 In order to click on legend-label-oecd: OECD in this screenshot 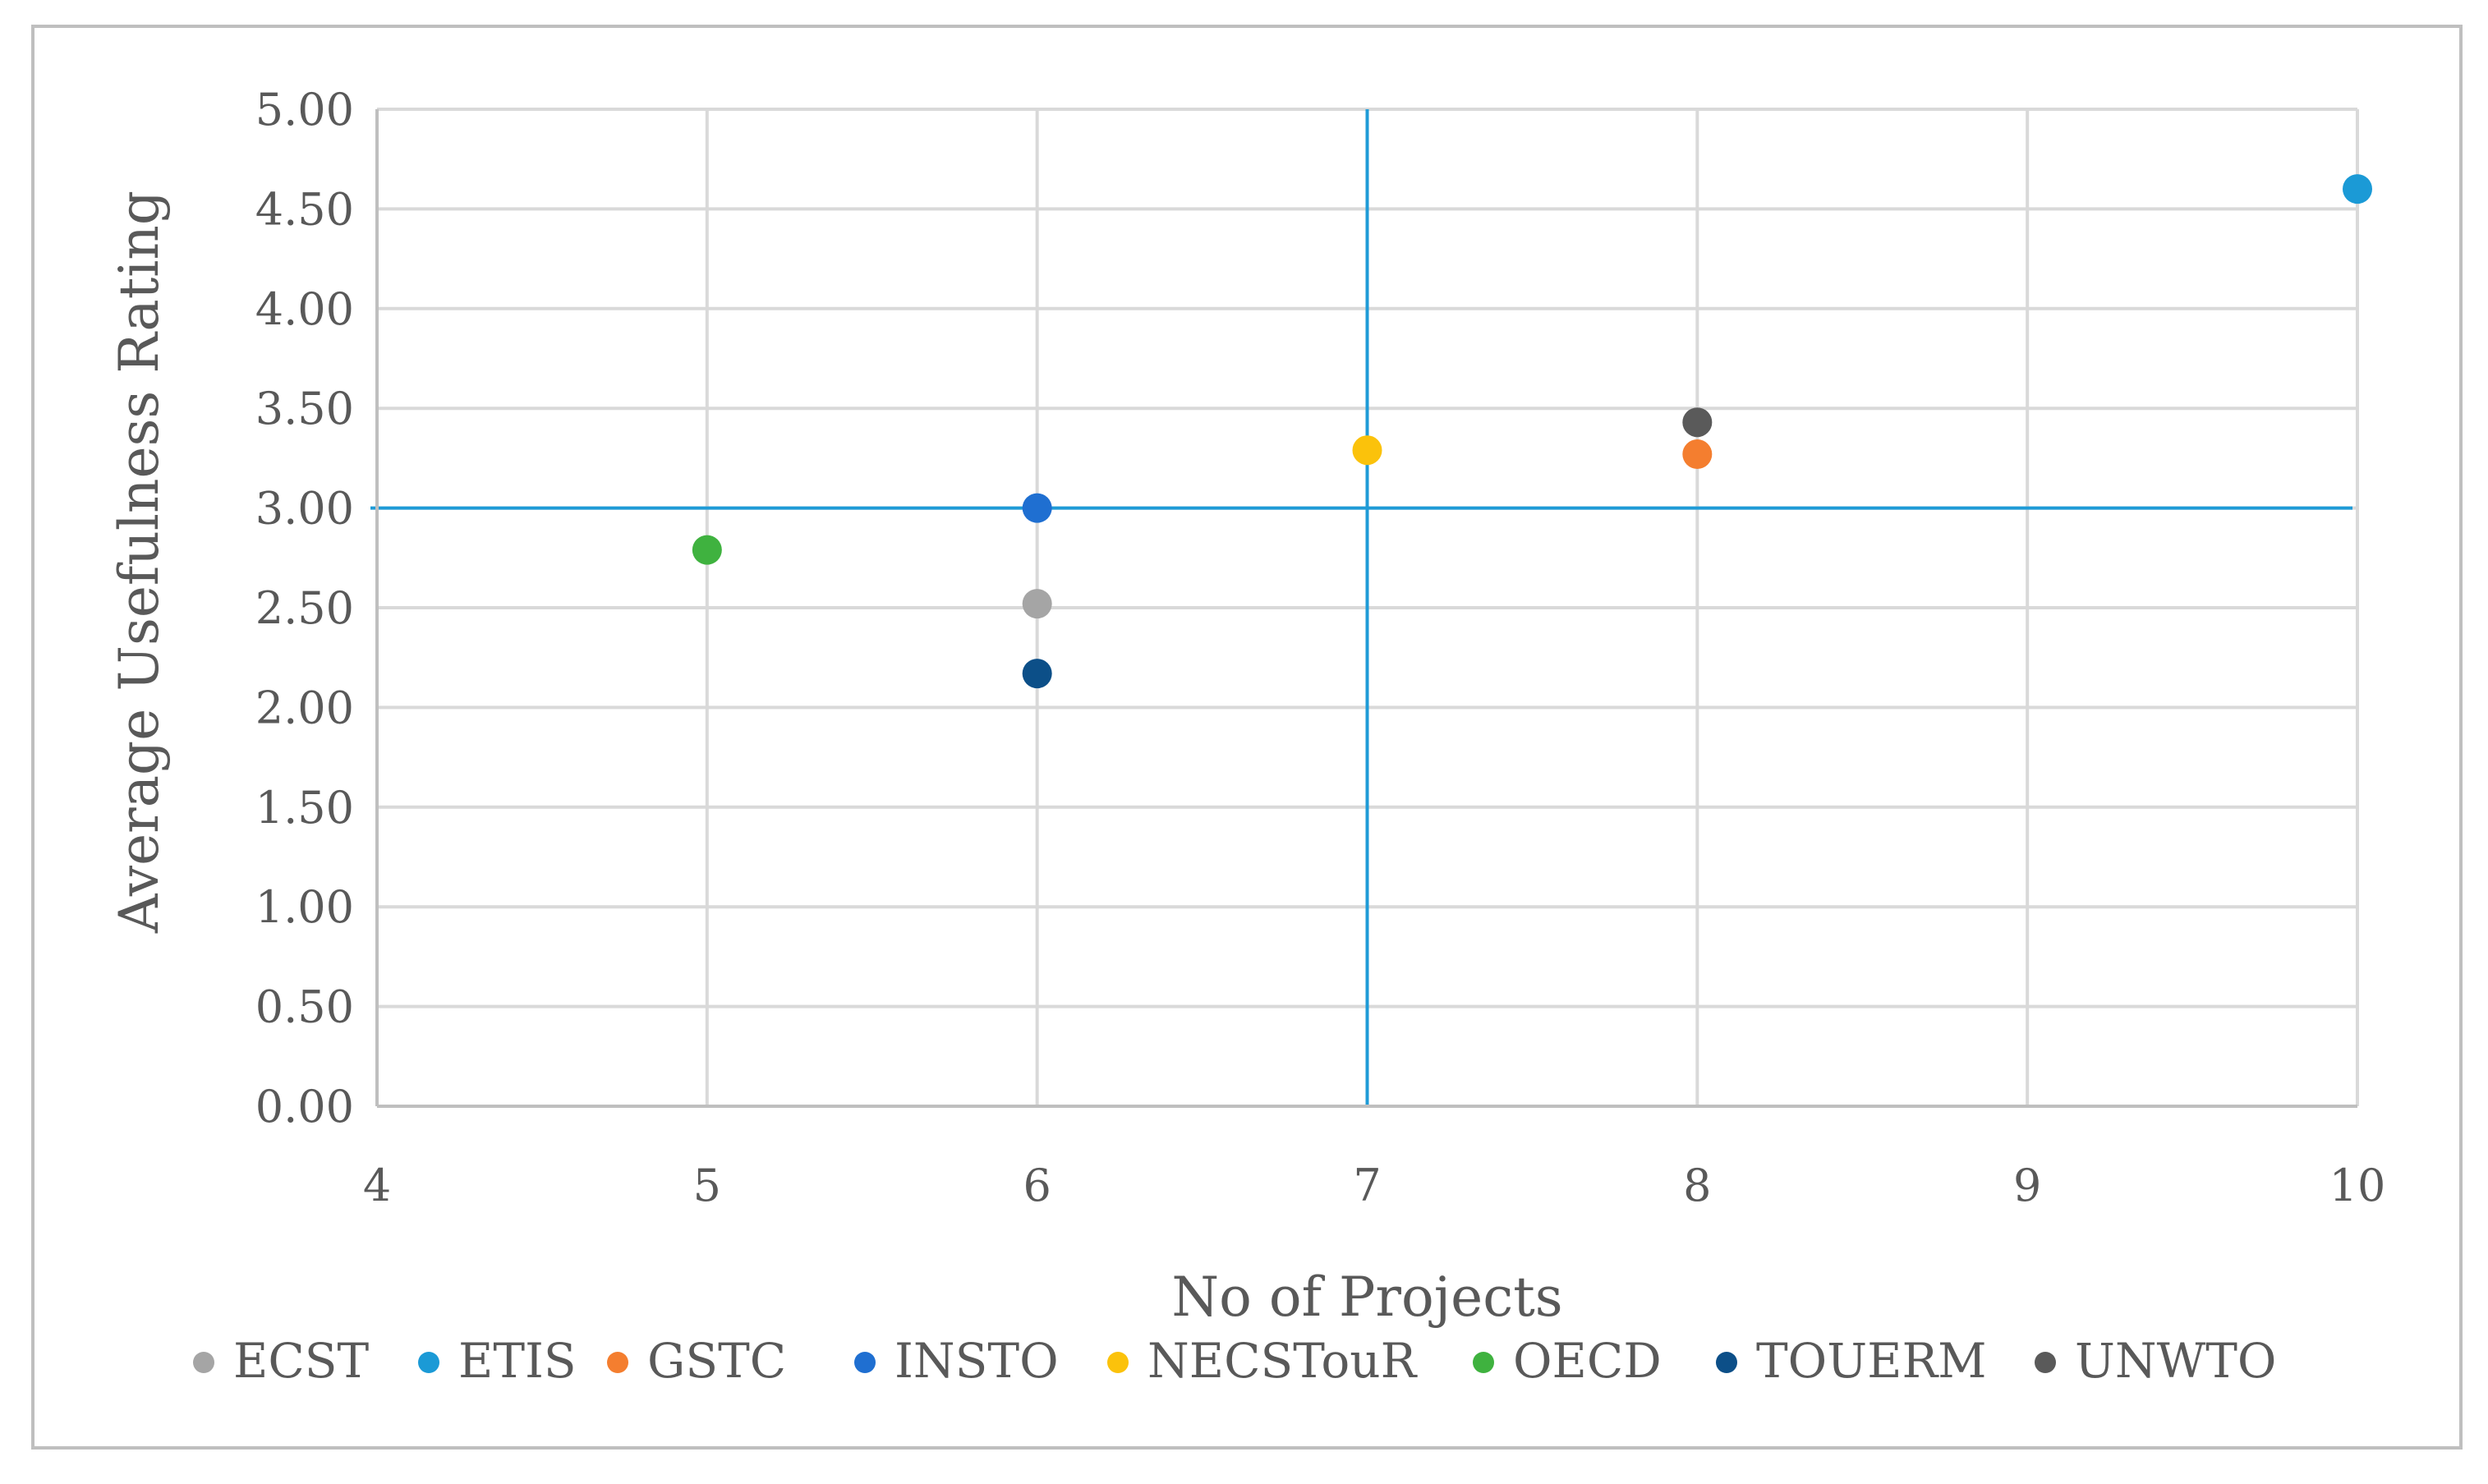, I will do `click(1587, 1361)`.